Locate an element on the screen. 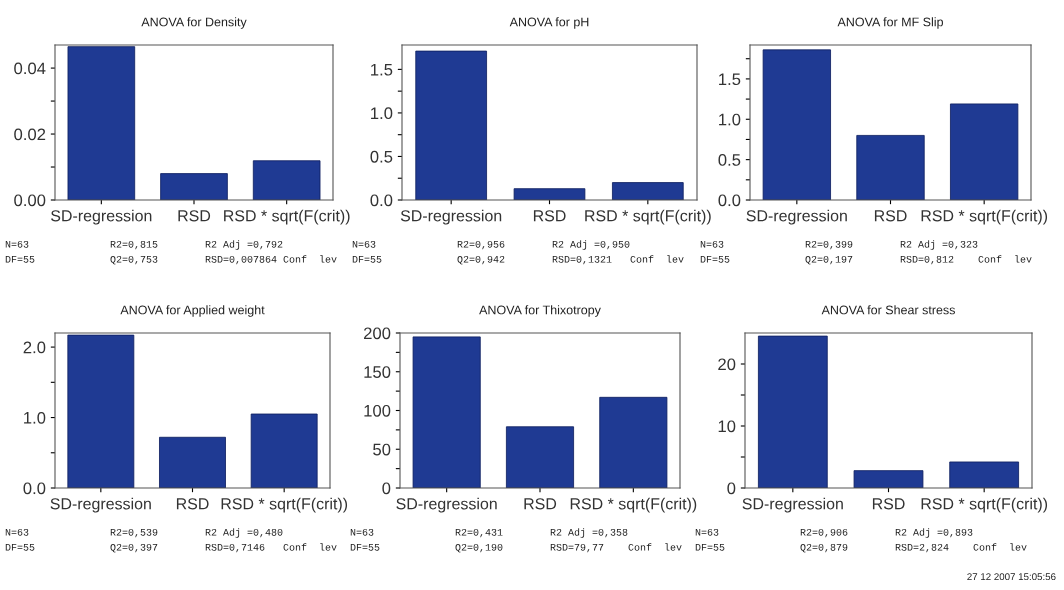 Image resolution: width=1064 pixels, height=590 pixels. text: R2=0,906 is located at coordinates (824, 533).